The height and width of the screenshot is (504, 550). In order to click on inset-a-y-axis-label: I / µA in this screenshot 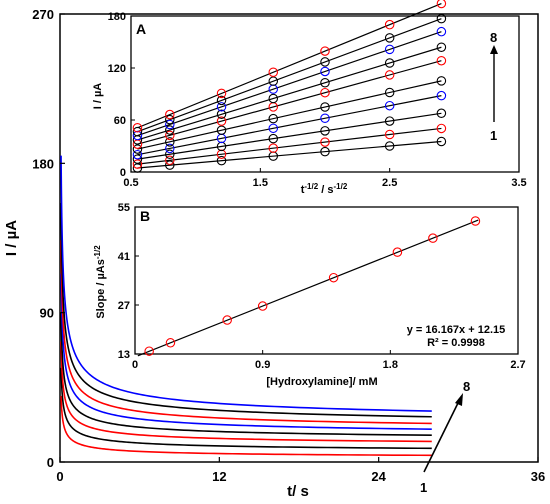, I will do `click(98, 96)`.